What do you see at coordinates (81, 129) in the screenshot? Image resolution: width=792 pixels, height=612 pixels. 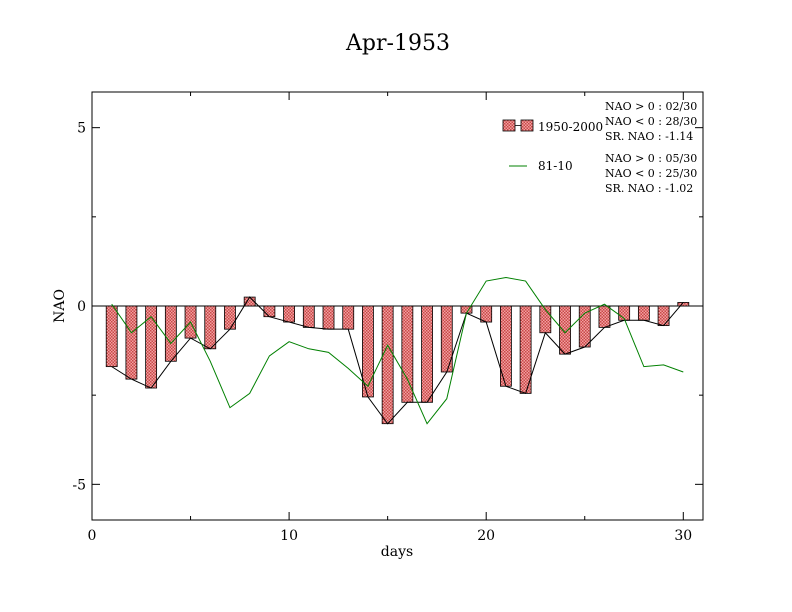 I see `y-tick-label: 5` at bounding box center [81, 129].